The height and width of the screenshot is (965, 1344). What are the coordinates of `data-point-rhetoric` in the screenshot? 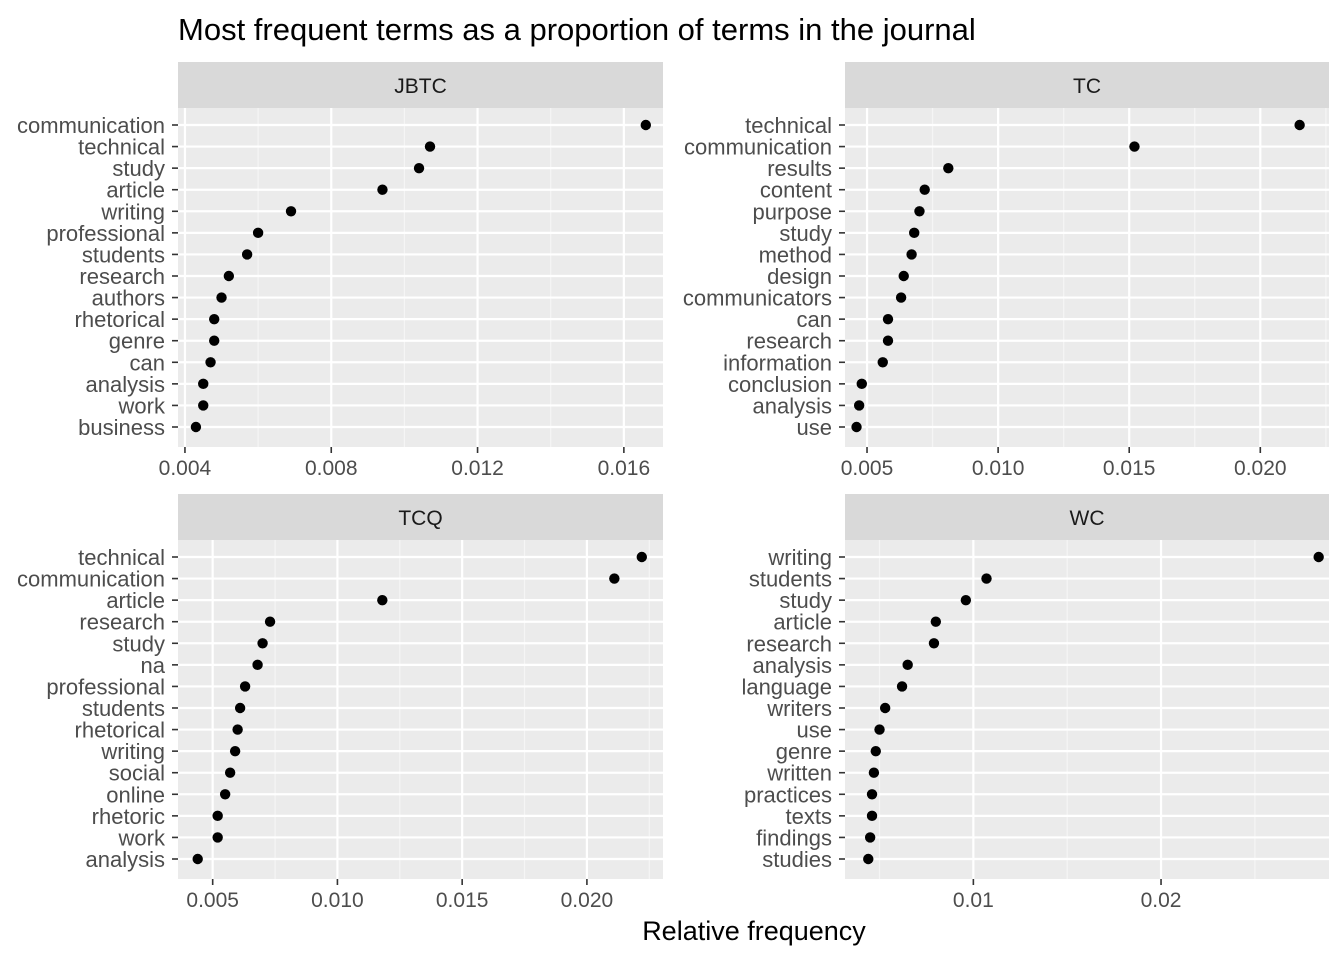 It's located at (217, 816).